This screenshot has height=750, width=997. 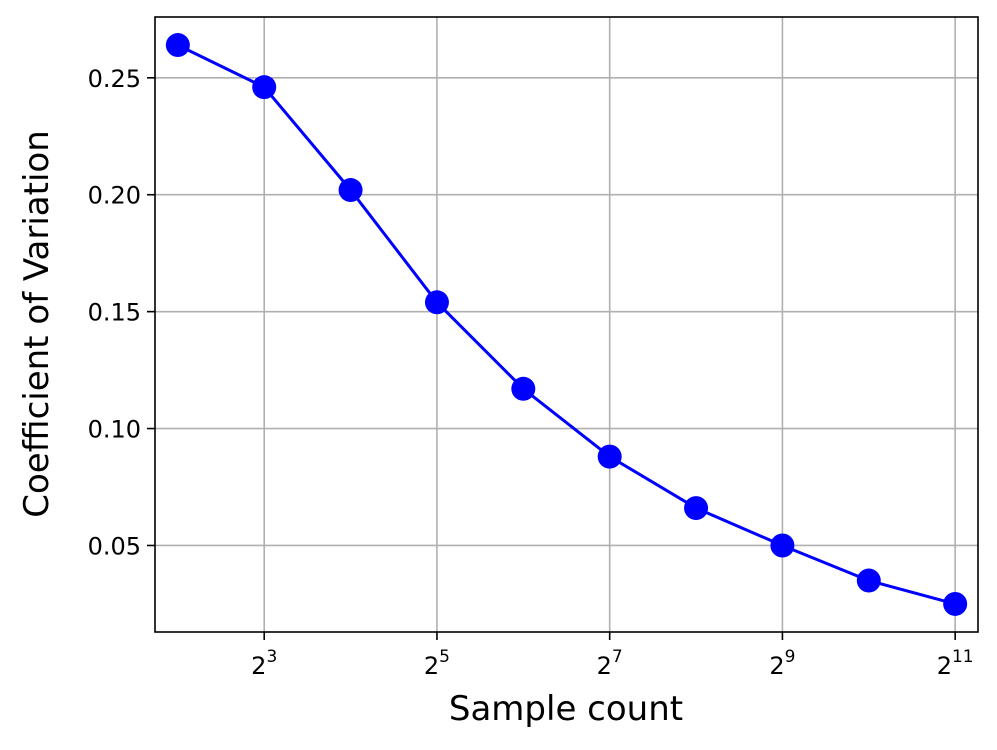 What do you see at coordinates (114, 546) in the screenshot?
I see `y-tick-label: 0.05` at bounding box center [114, 546].